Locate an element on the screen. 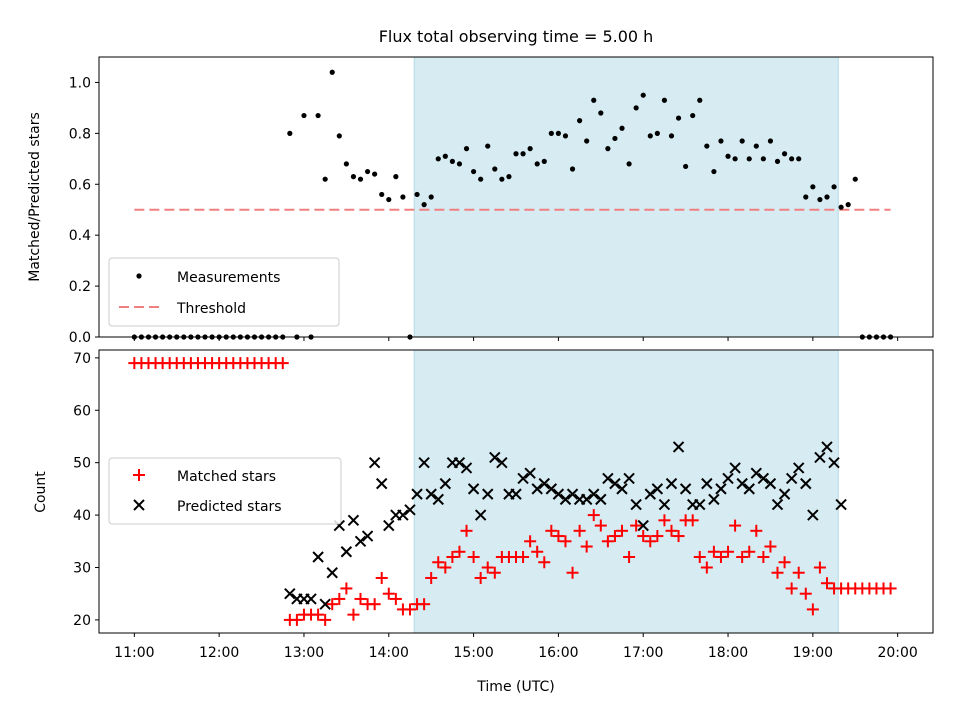 This screenshot has height=720, width=960. bottom-y-ticks: 20 30 40 50 60 70 is located at coordinates (86, 490).